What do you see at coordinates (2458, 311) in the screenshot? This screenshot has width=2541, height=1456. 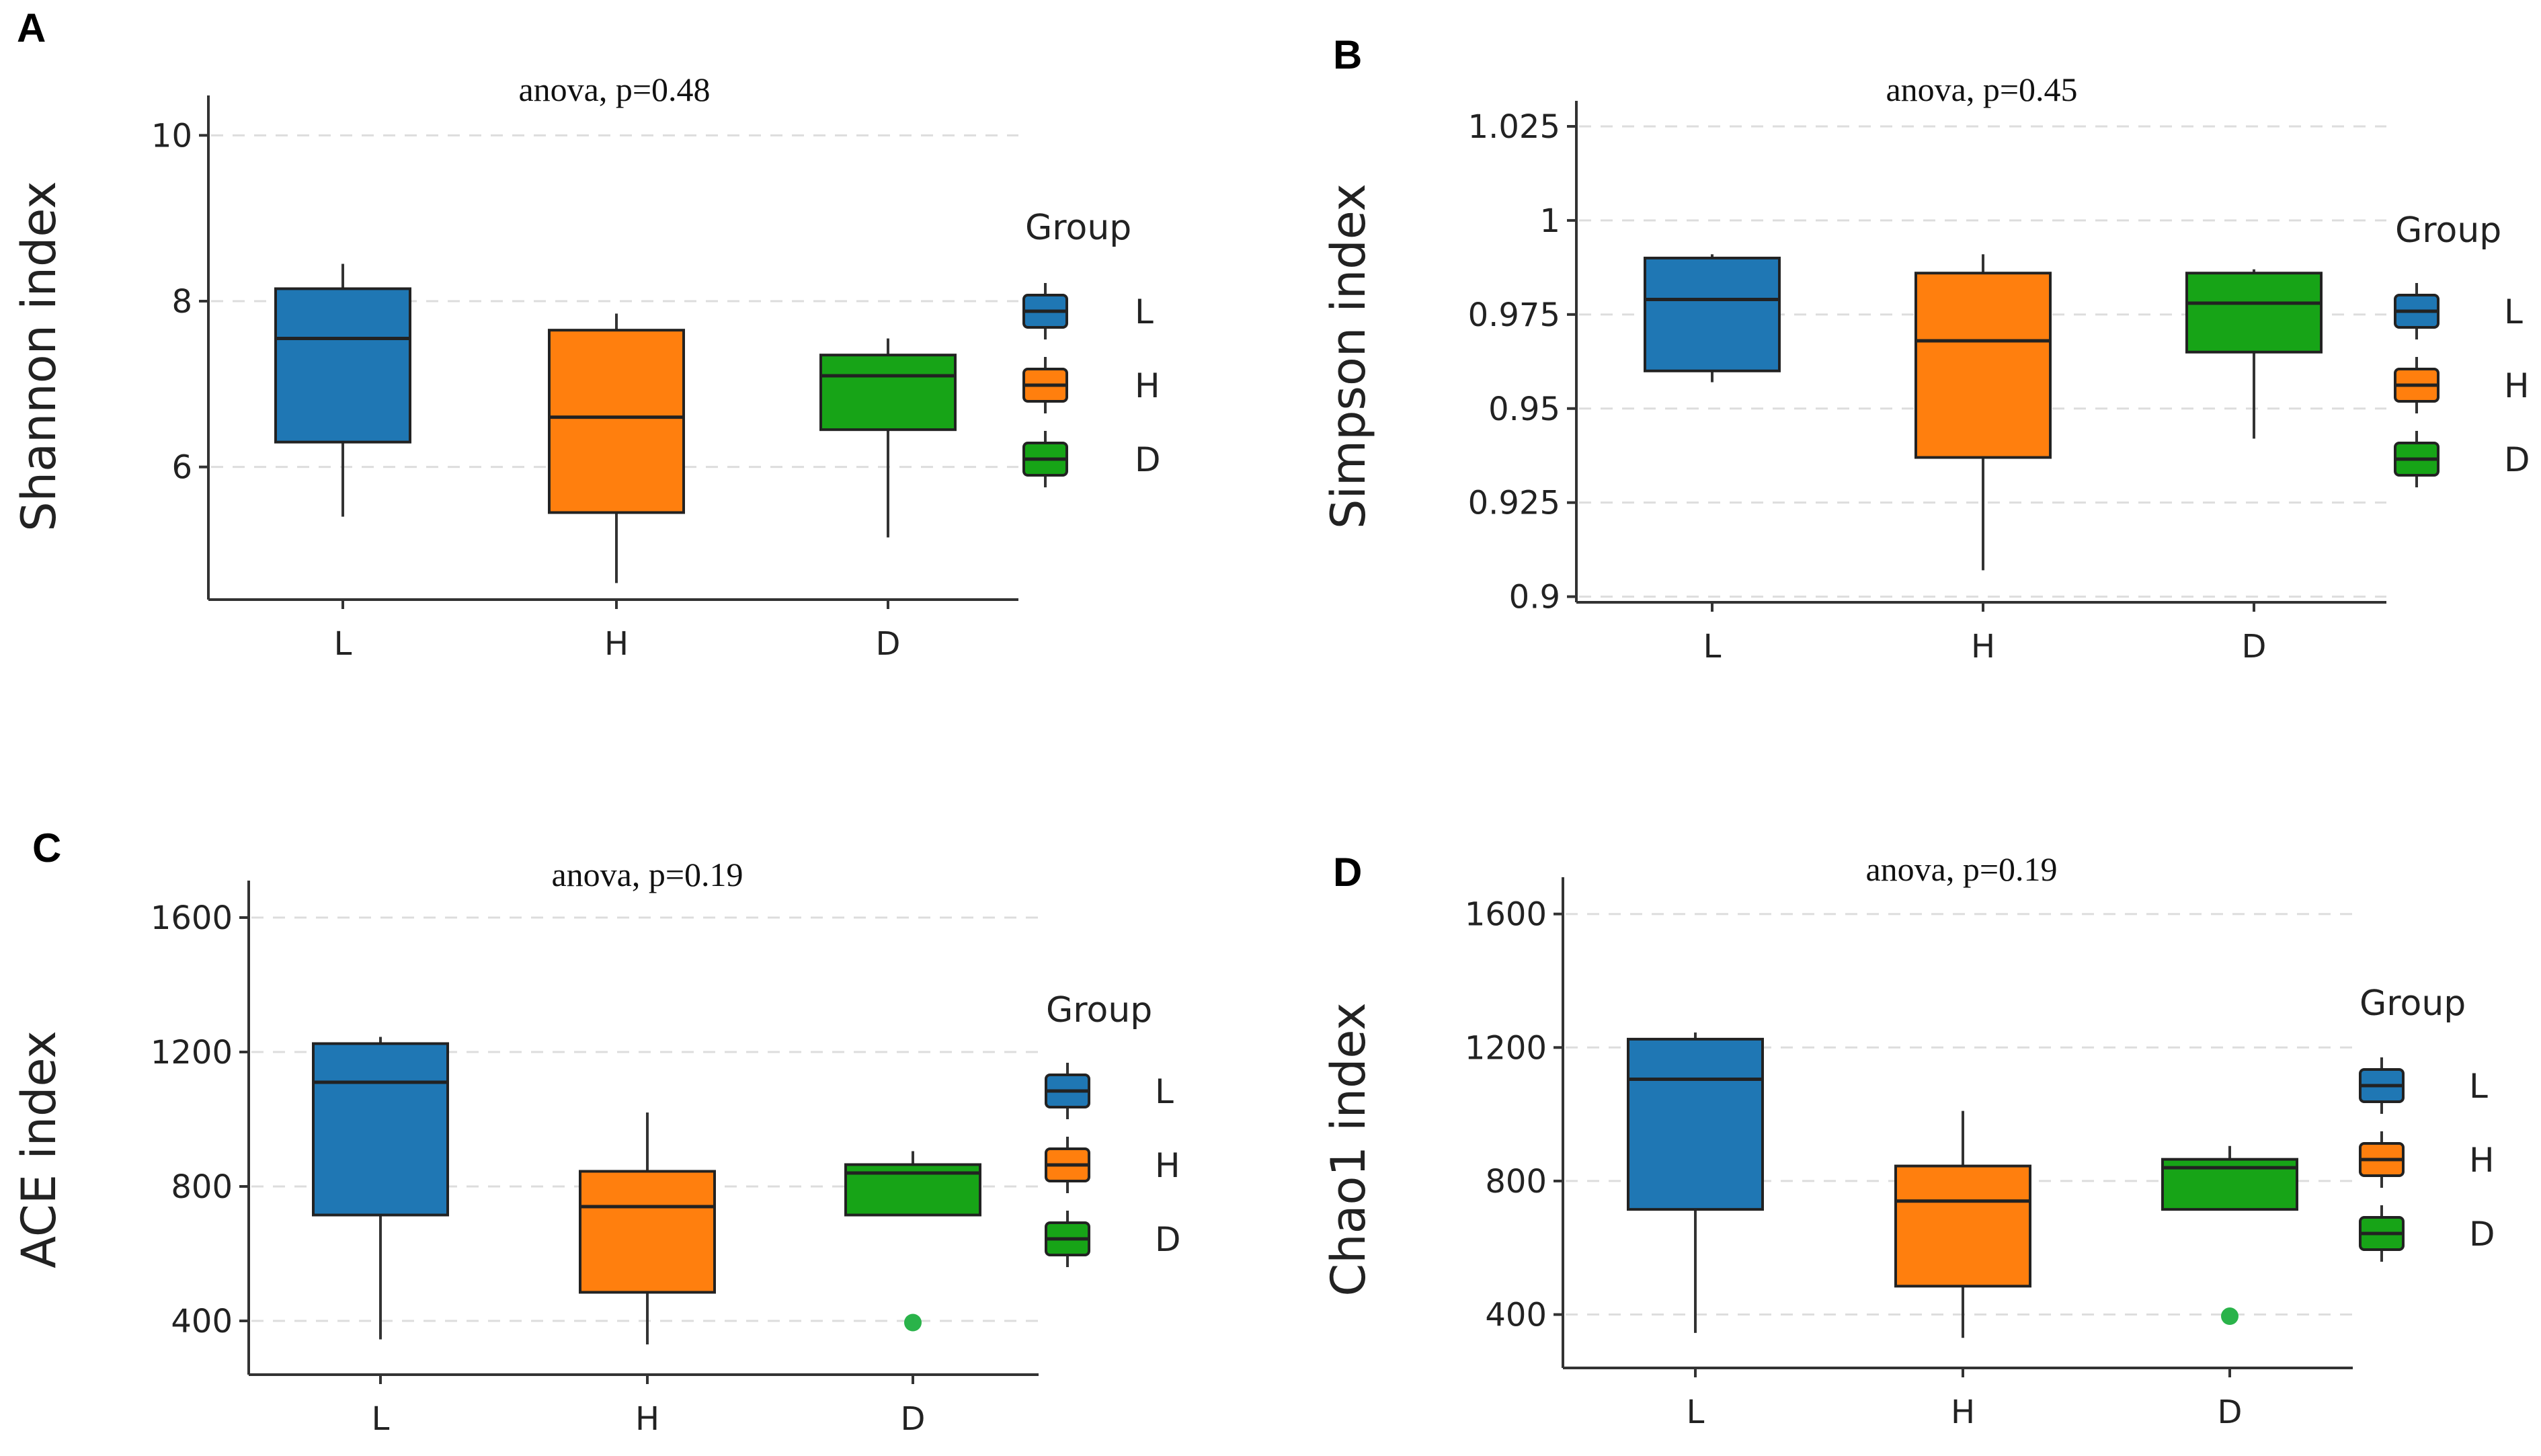 I see `panel-b-legend-item-l: L` at bounding box center [2458, 311].